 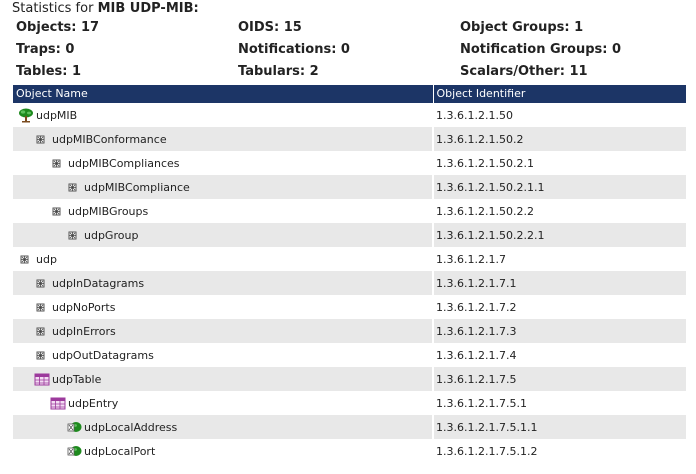 I want to click on table-row: udpMIBCompliance 1.3.6.1.2.1.50.2.1.1, so click(x=349, y=187).